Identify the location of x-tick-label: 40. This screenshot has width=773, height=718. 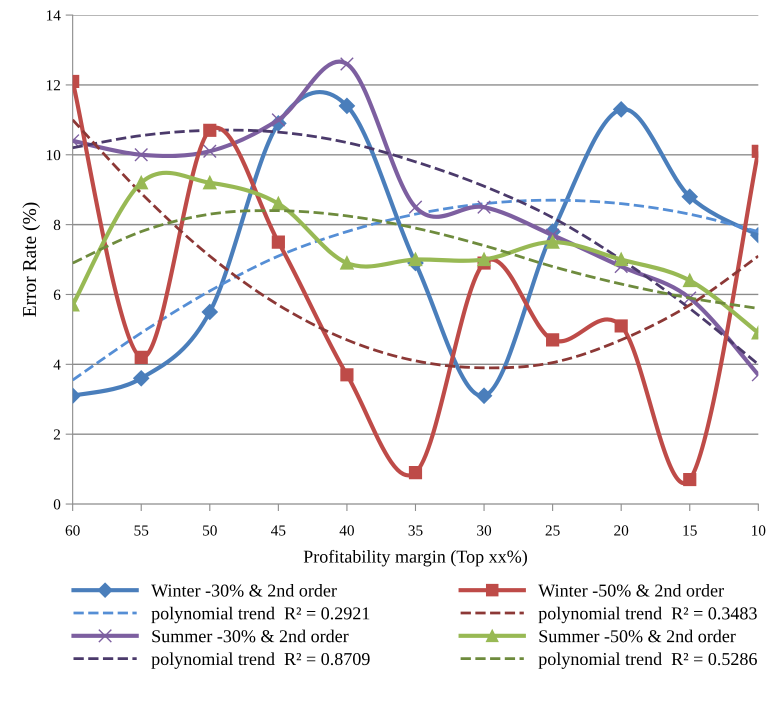
(347, 530).